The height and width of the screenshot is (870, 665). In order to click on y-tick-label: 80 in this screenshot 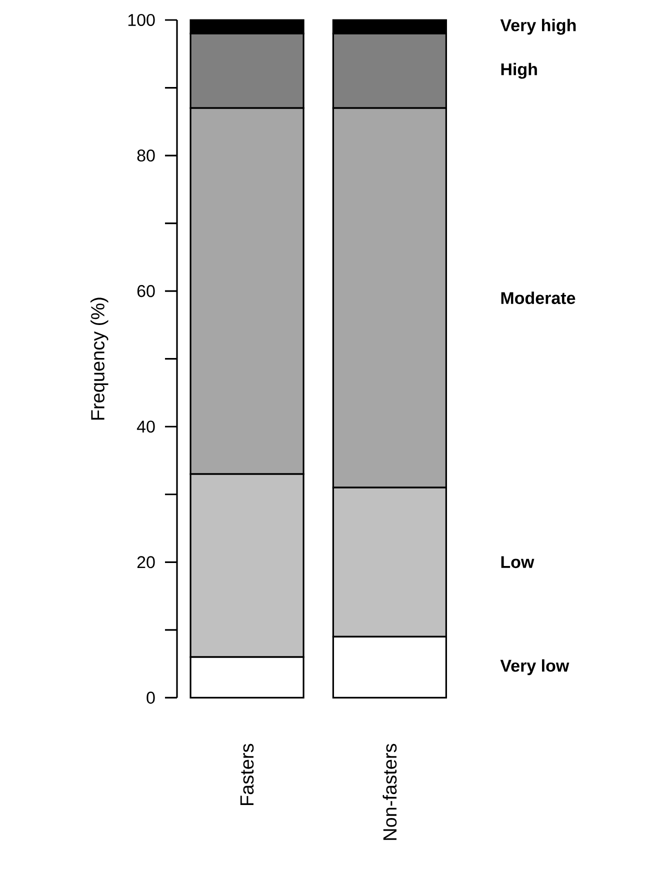, I will do `click(146, 156)`.